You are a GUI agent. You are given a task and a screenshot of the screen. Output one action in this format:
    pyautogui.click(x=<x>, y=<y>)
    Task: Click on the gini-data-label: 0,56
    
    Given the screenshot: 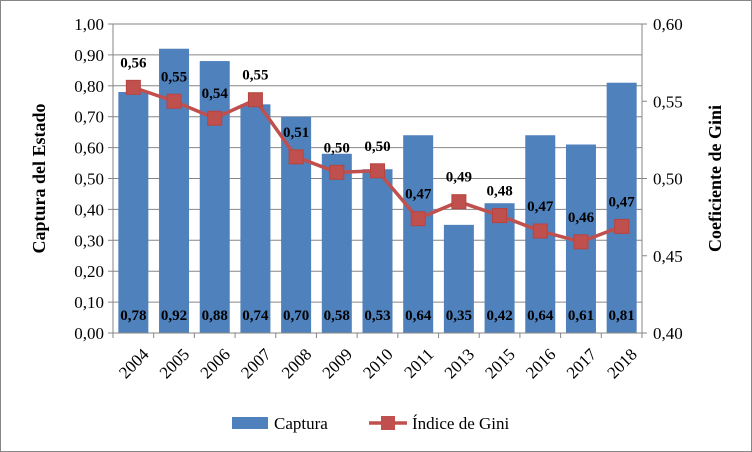 What is the action you would take?
    pyautogui.click(x=133, y=63)
    